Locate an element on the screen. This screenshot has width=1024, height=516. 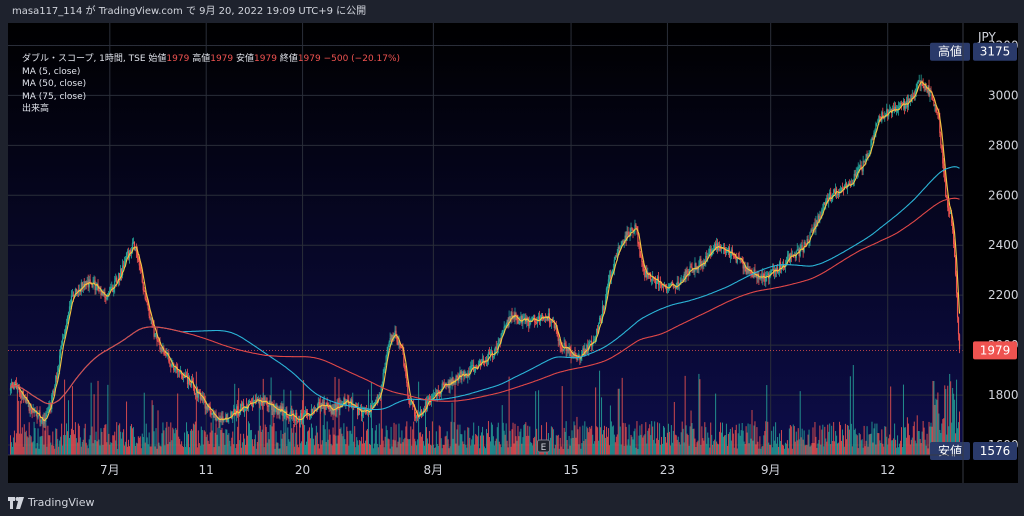
legend-ma5: MA (5, close) is located at coordinates (51, 71).